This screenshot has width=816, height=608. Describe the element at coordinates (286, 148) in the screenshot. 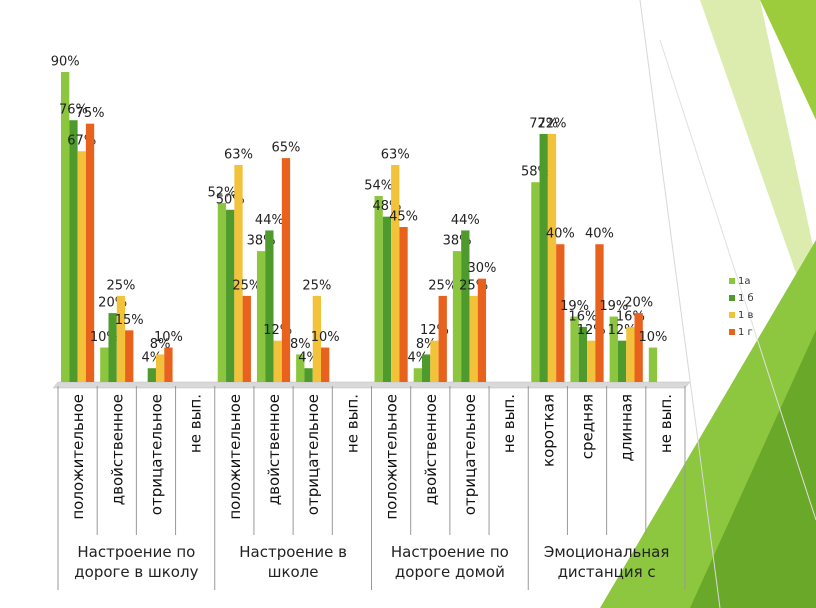

I see `data-label: 65%` at that location.